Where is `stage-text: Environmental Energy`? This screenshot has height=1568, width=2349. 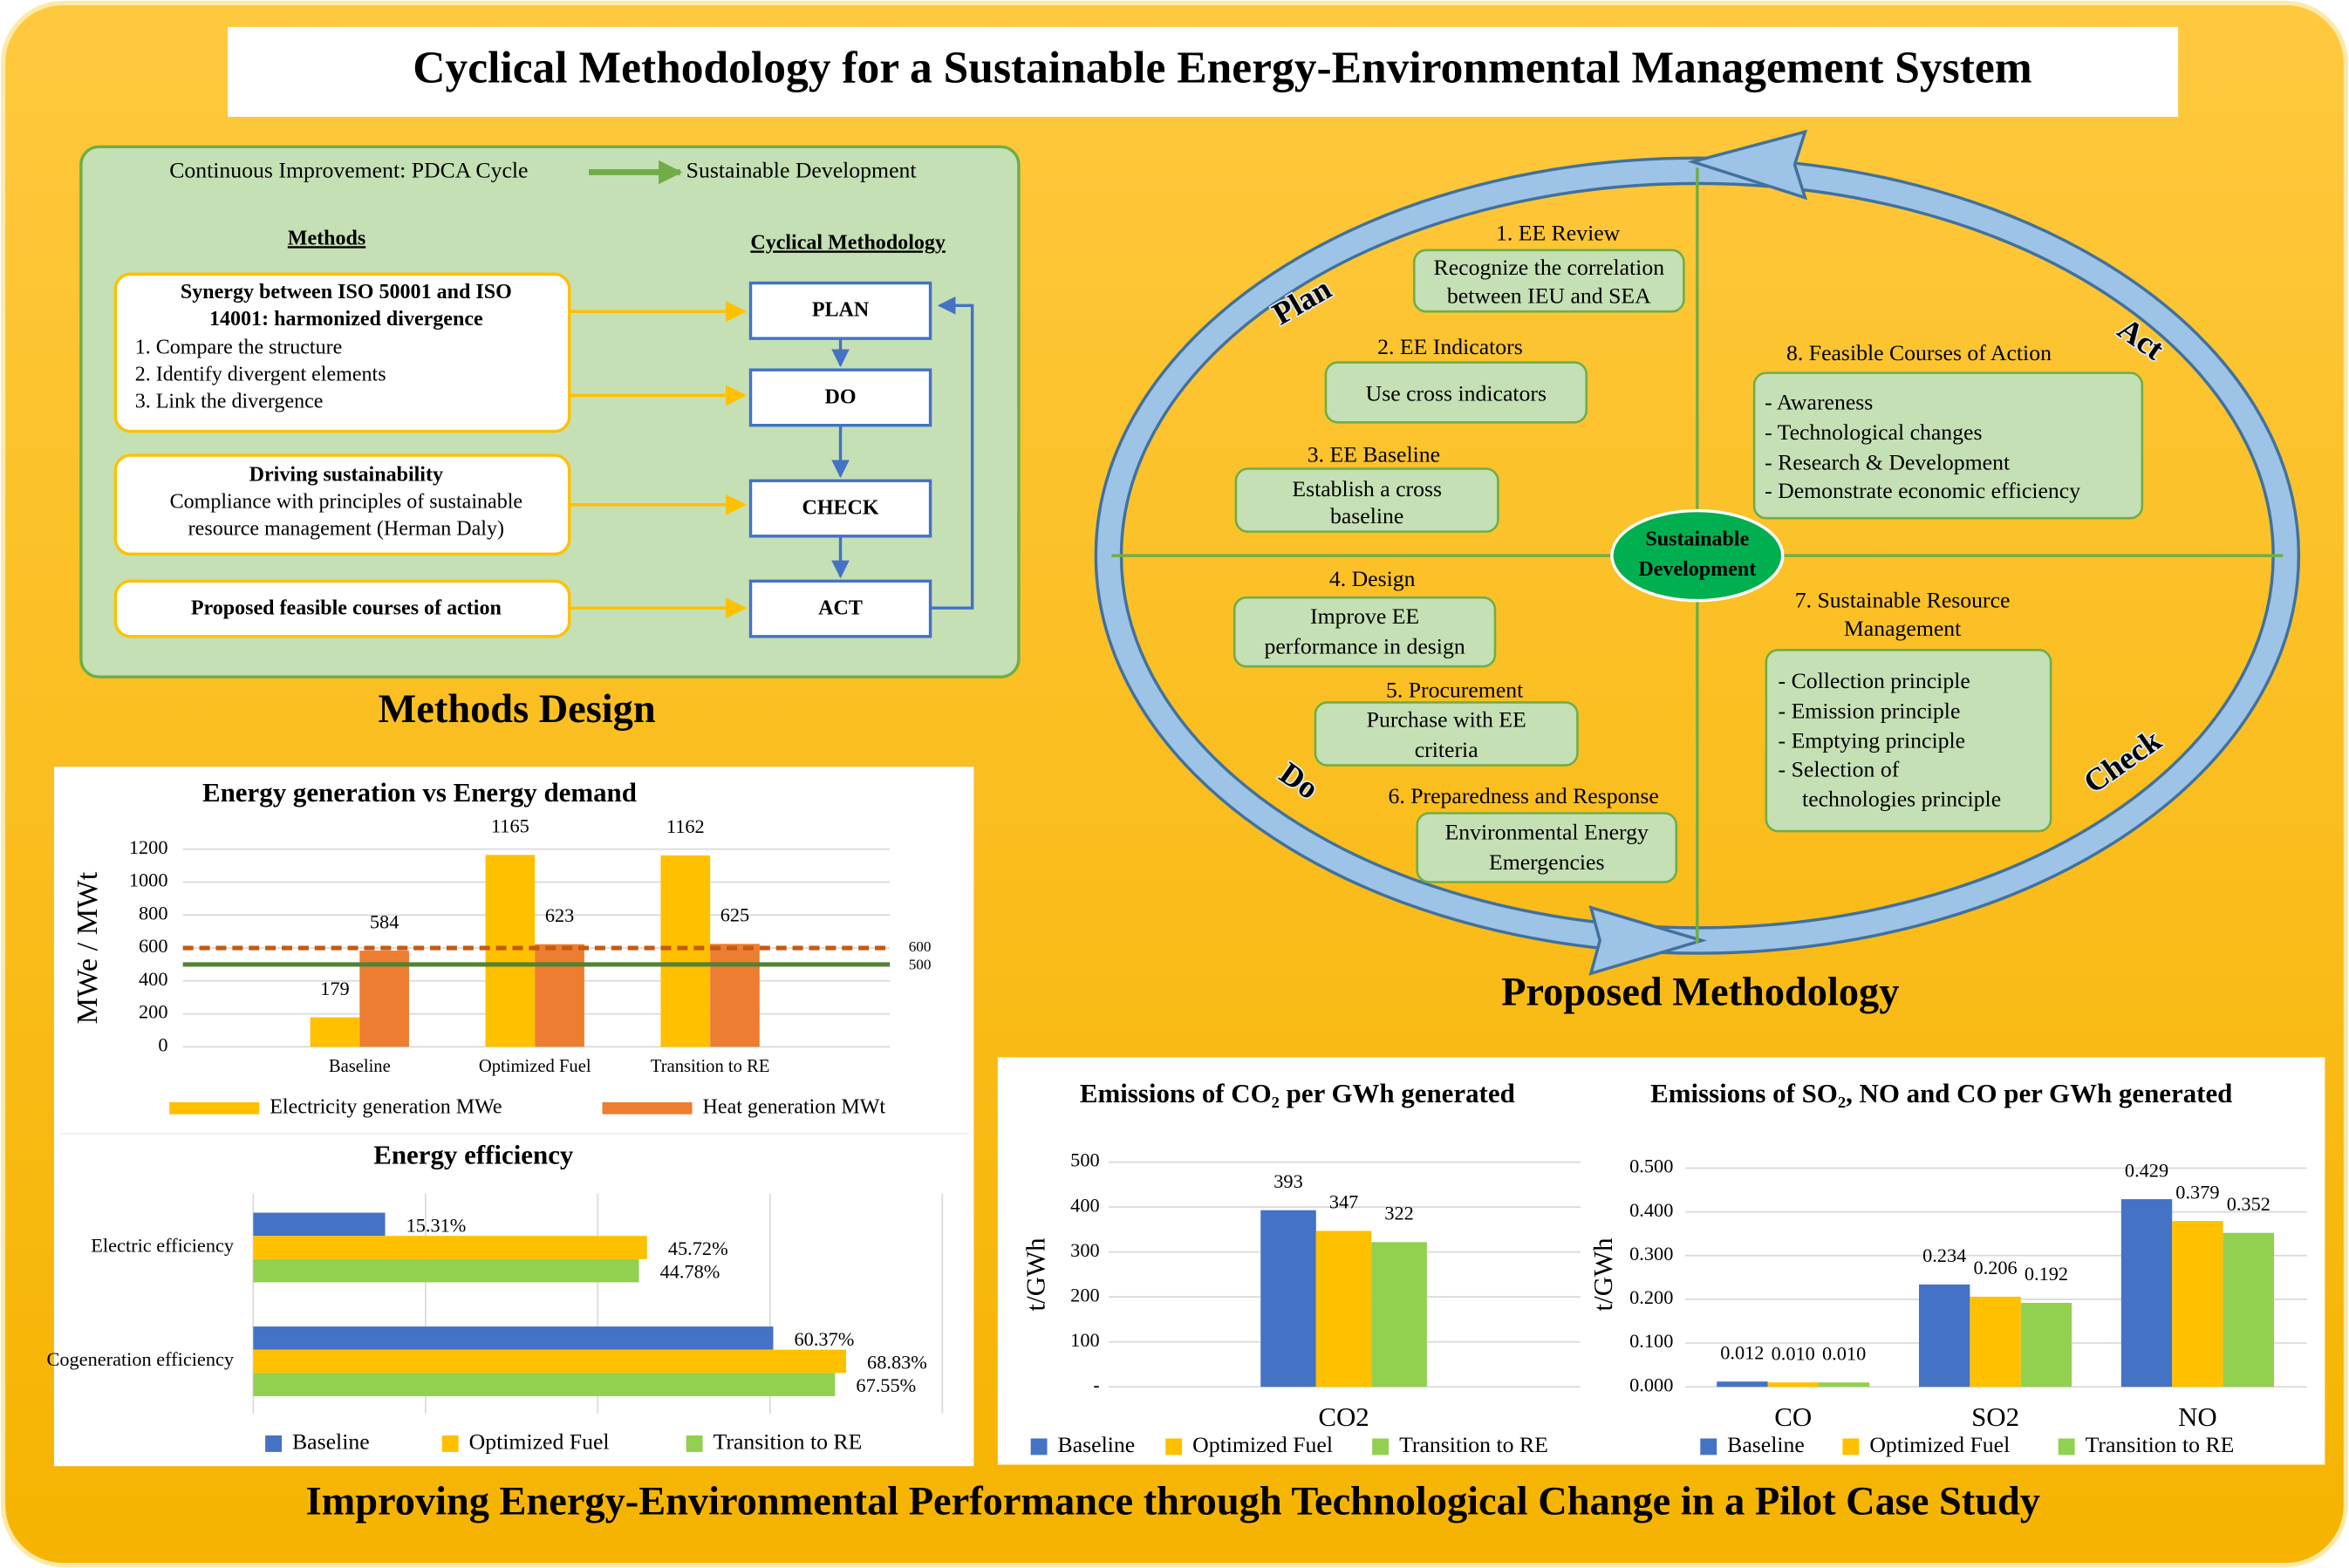 stage-text: Environmental Energy is located at coordinates (1547, 831).